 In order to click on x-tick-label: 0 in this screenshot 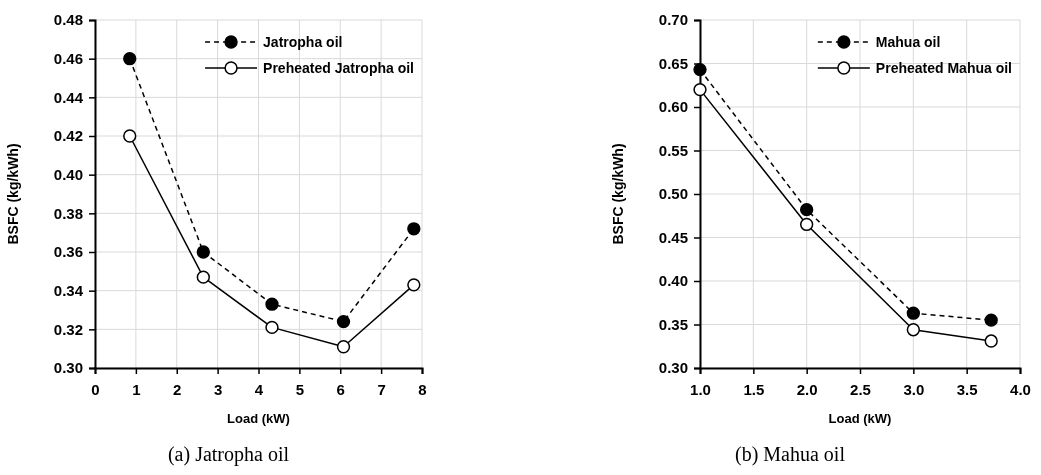, I will do `click(95, 389)`.